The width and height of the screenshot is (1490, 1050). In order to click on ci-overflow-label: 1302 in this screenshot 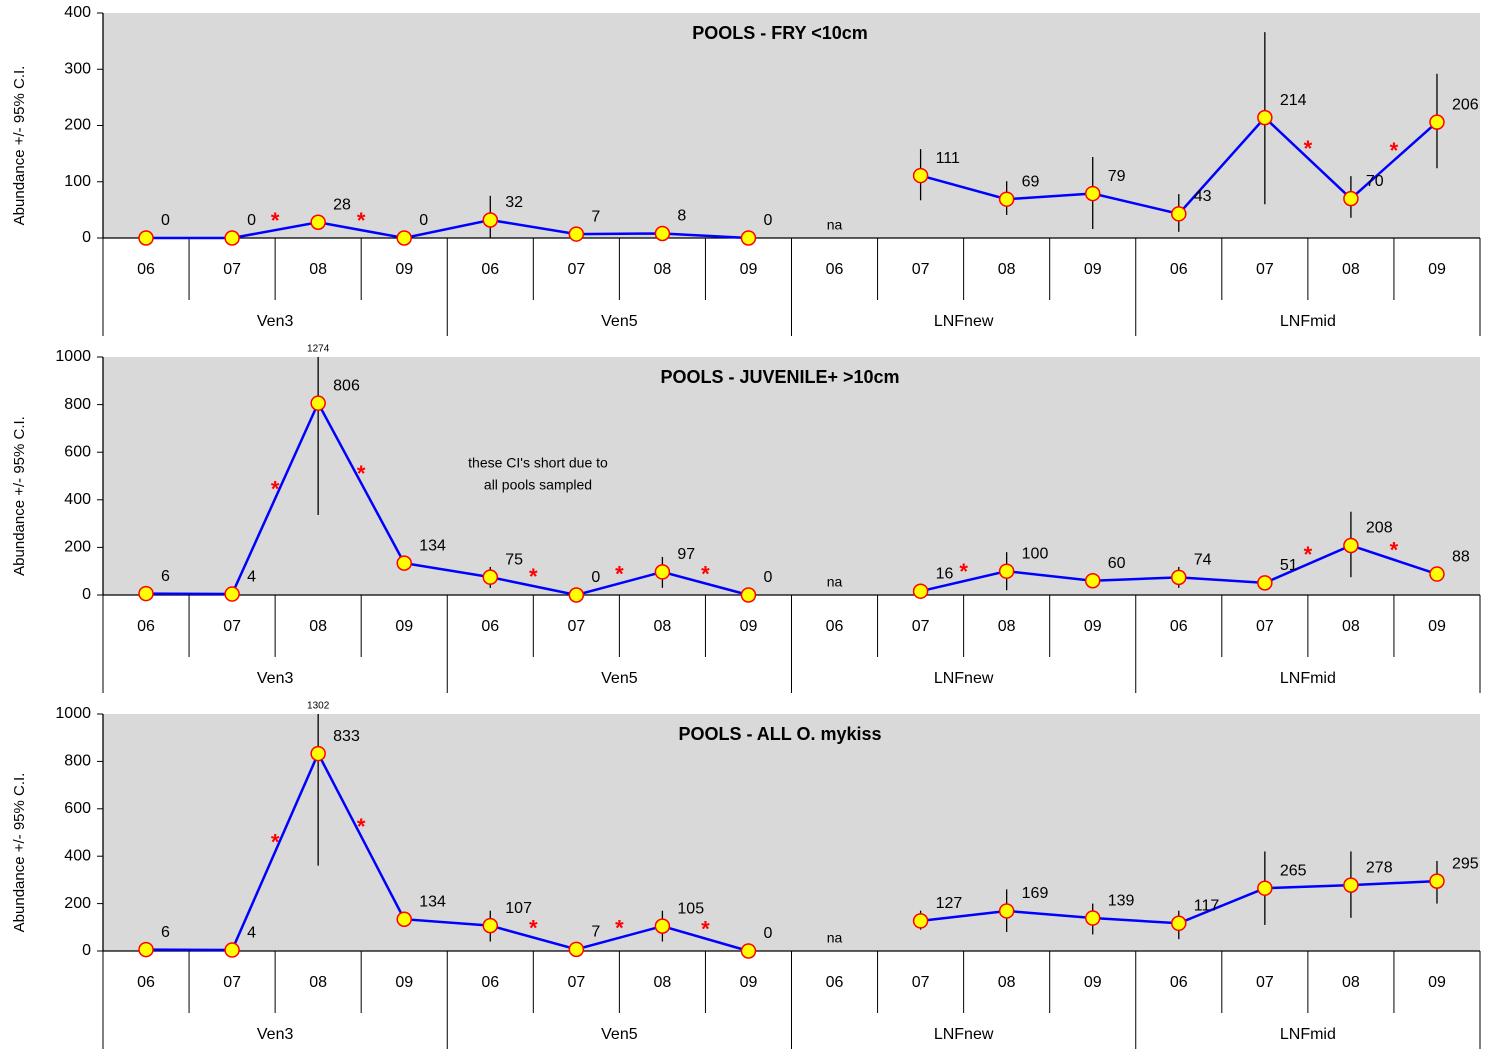, I will do `click(318, 706)`.